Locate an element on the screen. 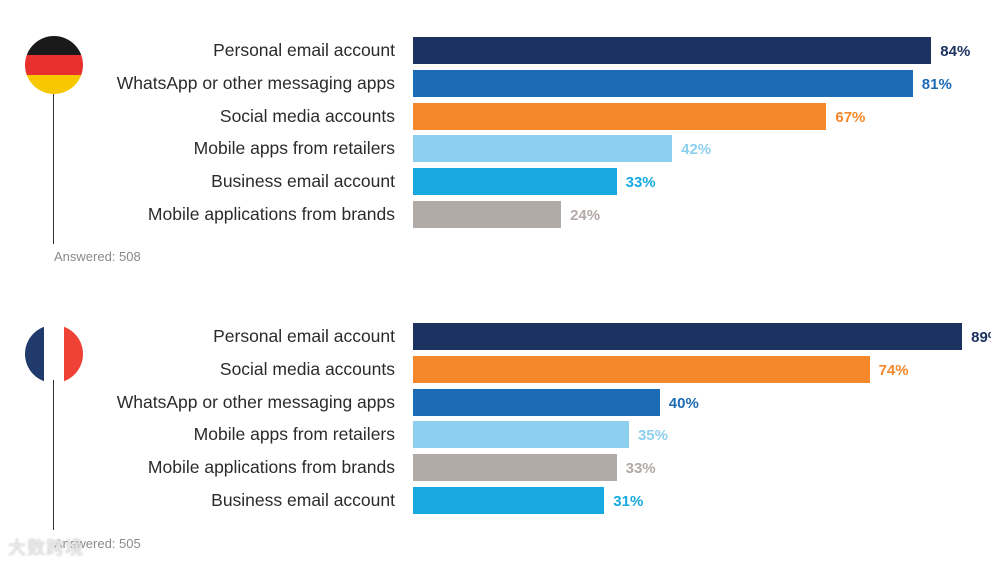 The height and width of the screenshot is (568, 991). bar-row: Mobile apps from retailers 35% is located at coordinates (495, 435).